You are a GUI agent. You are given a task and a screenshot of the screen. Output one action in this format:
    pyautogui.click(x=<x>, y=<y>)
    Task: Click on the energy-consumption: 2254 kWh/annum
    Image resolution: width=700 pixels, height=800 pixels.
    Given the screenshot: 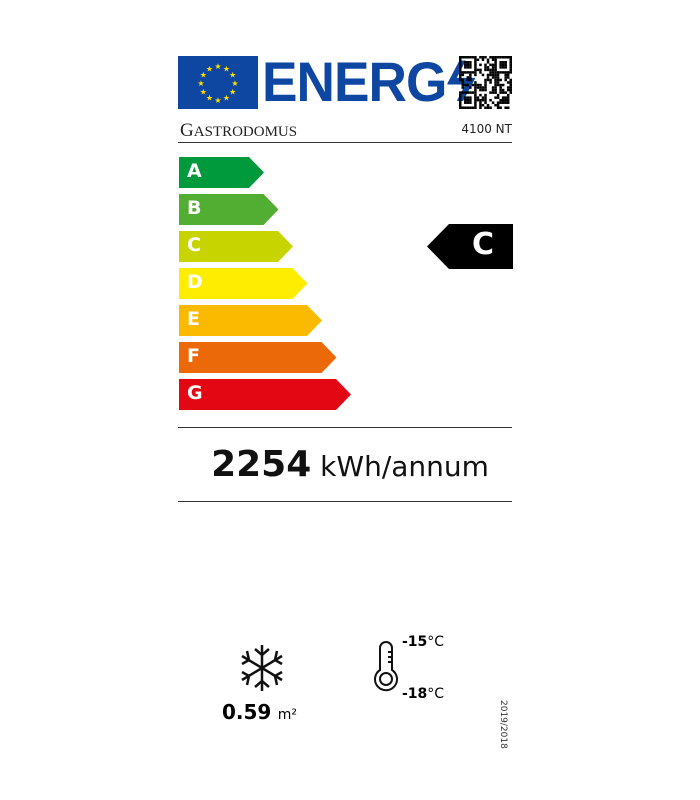 What is the action you would take?
    pyautogui.click(x=350, y=464)
    